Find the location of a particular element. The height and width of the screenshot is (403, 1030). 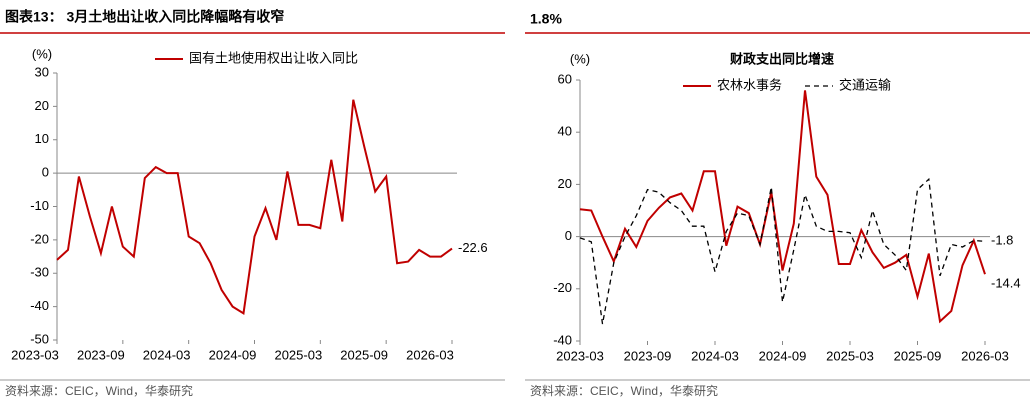

y-tick-label: 40 is located at coordinates (565, 131).